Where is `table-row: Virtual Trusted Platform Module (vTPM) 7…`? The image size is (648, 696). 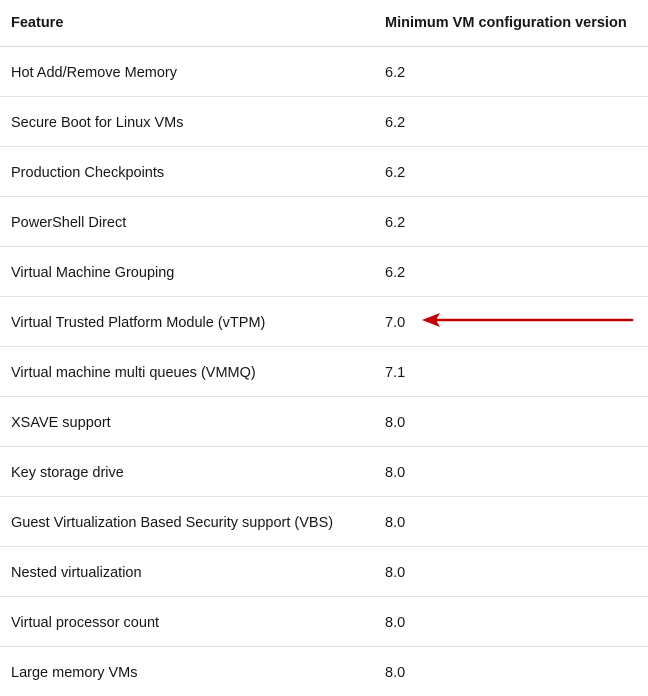 table-row: Virtual Trusted Platform Module (vTPM) 7… is located at coordinates (324, 322).